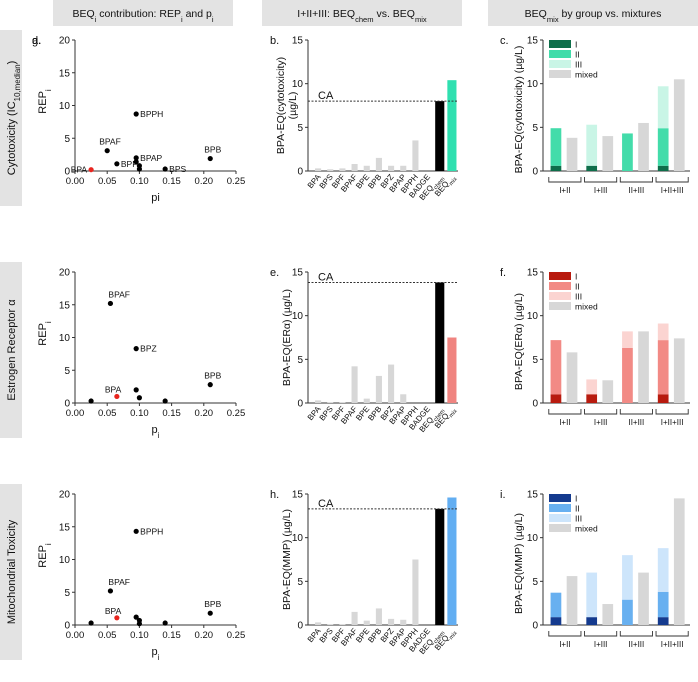 This screenshot has height=682, width=698. Describe the element at coordinates (610, 14) in the screenshot. I see `text-span: by group vs. mixtures` at that location.